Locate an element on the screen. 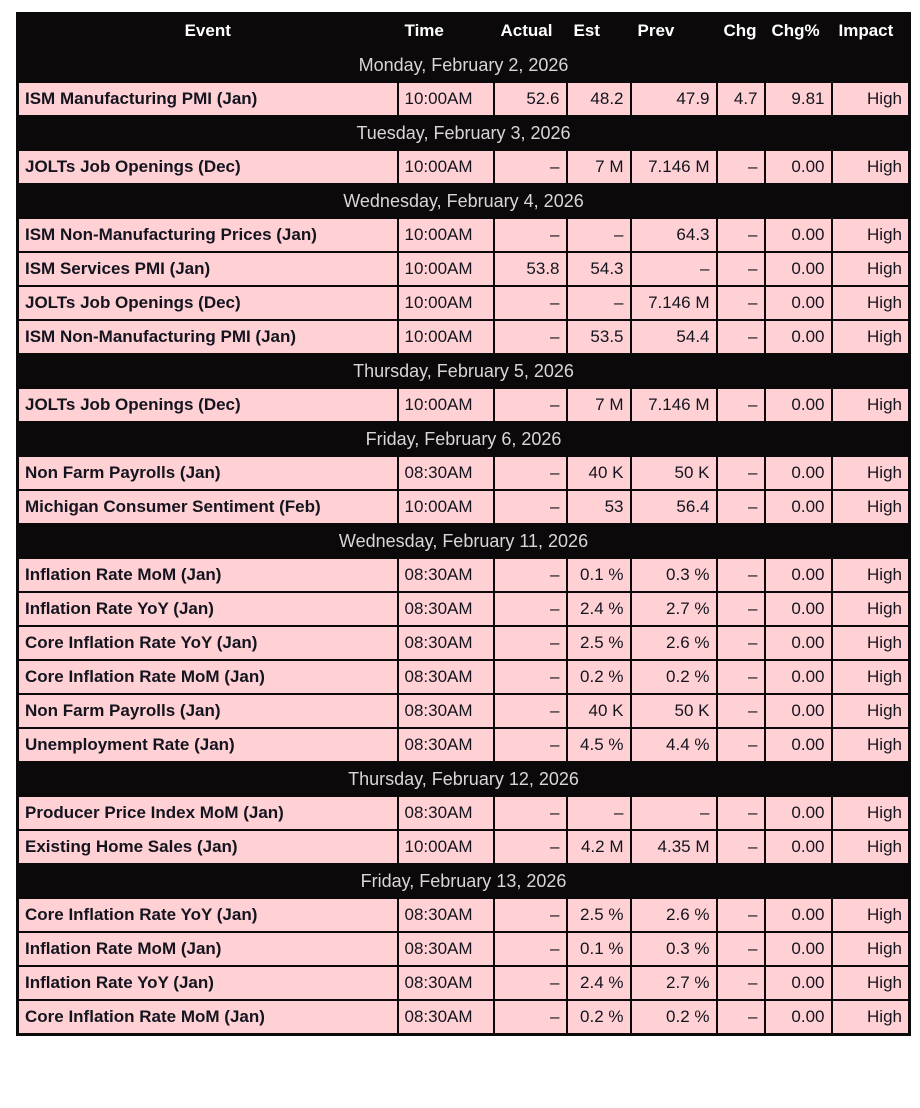 Image resolution: width=920 pixels, height=1108 pixels. date-header-label: Thursday, February 5, 2026 is located at coordinates (463, 371).